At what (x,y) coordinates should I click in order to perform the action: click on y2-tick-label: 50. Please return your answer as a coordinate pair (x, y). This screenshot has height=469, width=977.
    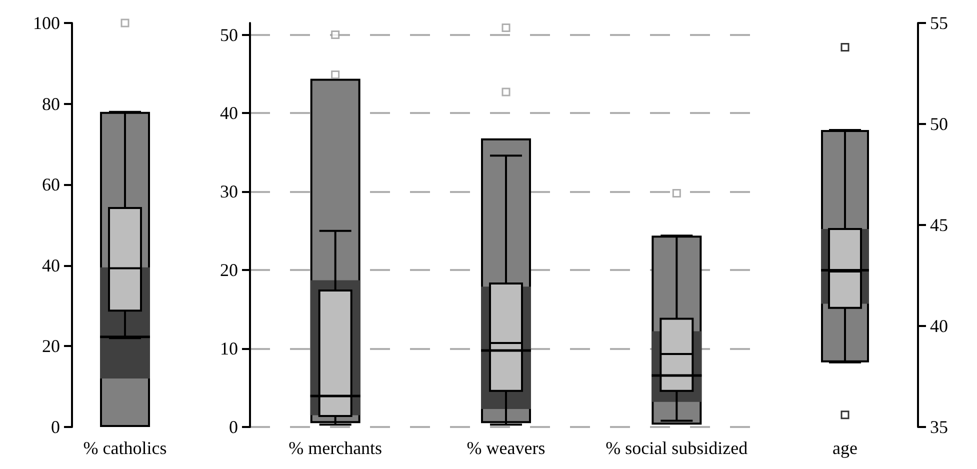
    Looking at the image, I should click on (939, 124).